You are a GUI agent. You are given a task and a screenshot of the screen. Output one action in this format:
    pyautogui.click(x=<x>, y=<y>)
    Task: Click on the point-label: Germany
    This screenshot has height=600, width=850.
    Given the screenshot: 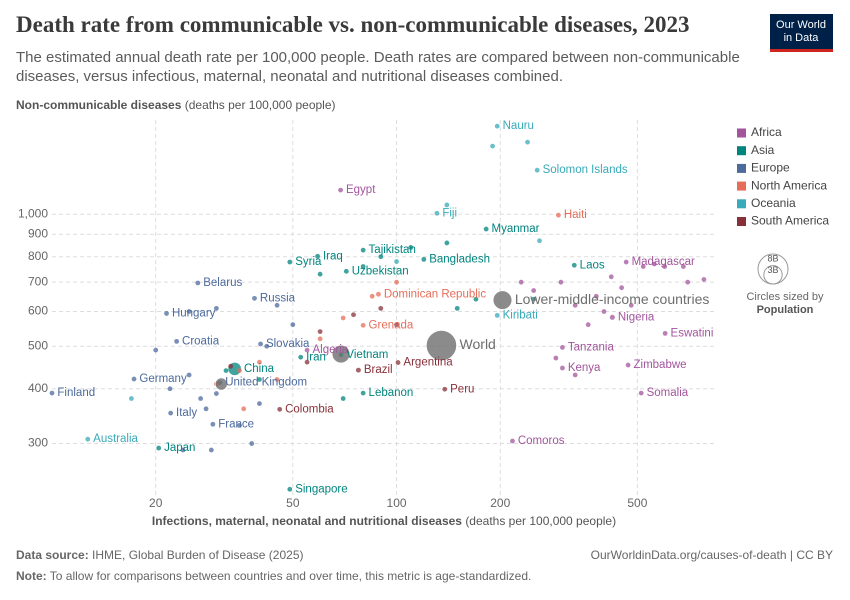 What is the action you would take?
    pyautogui.click(x=163, y=379)
    